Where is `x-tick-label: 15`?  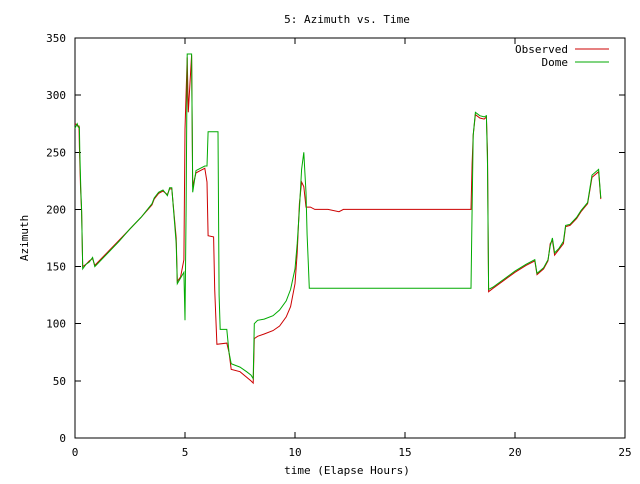
x-tick-label: 15 is located at coordinates (404, 452).